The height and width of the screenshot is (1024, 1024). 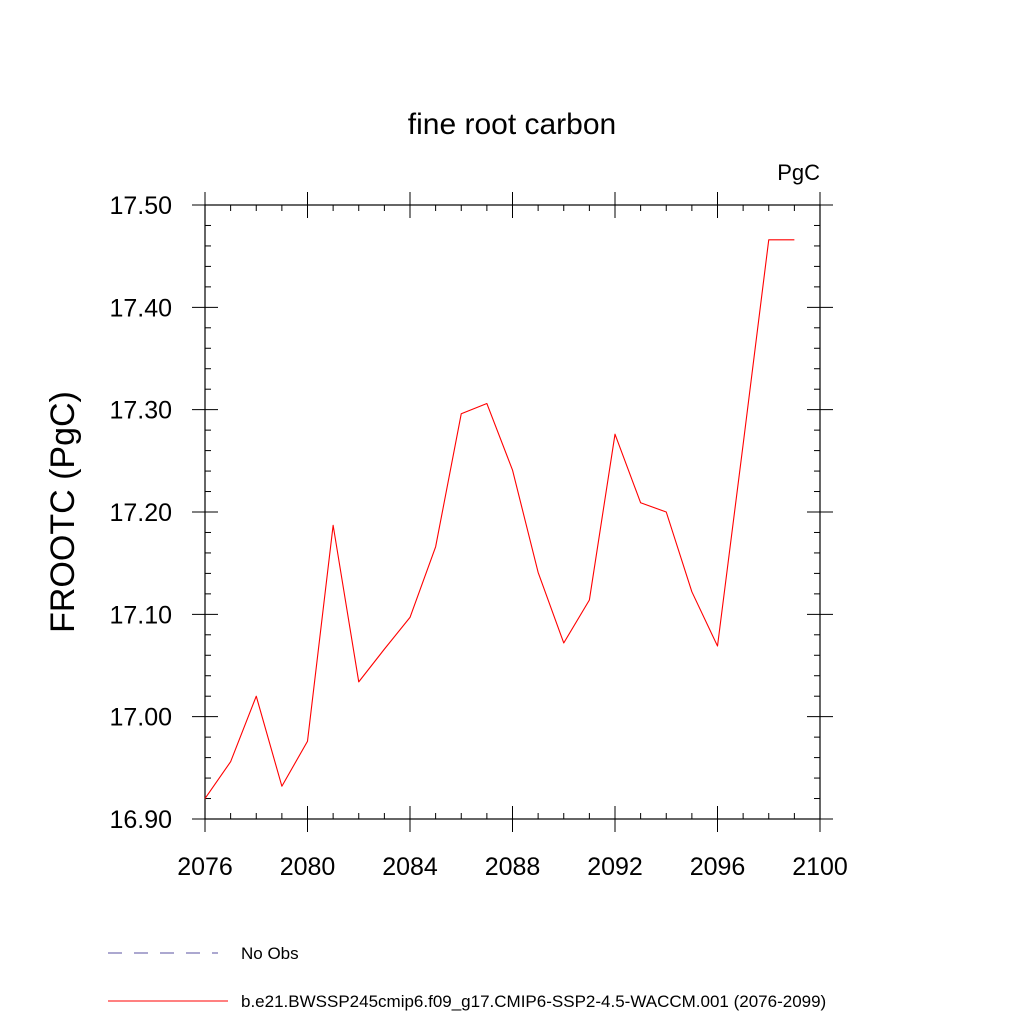 I want to click on units-label: PgC, so click(x=798, y=172).